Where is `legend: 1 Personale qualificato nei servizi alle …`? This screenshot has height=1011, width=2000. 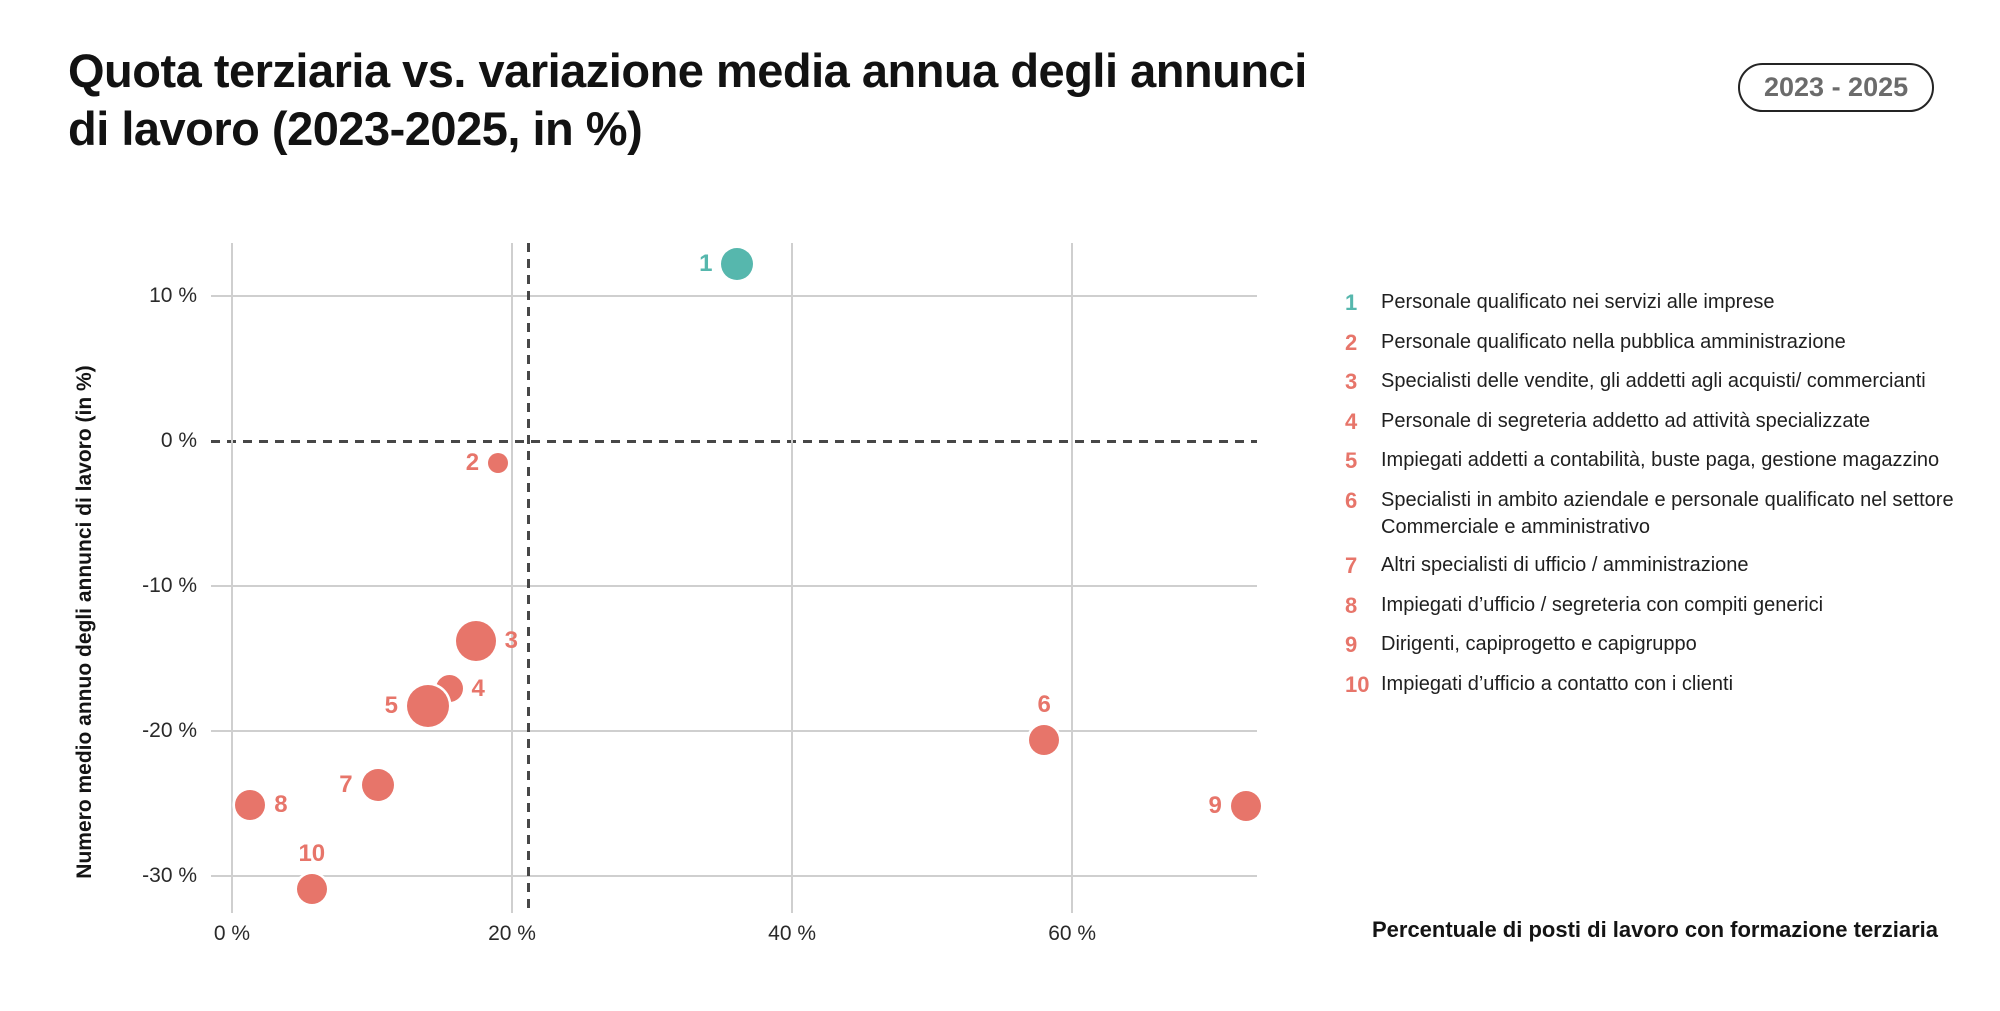
legend: 1 Personale qualificato nei servizi alle … is located at coordinates (1650, 494).